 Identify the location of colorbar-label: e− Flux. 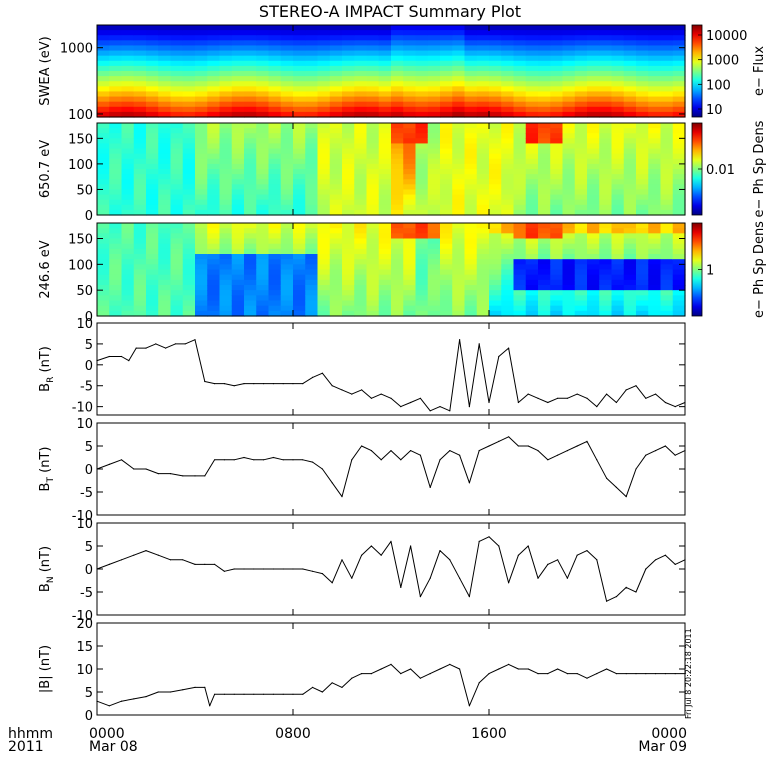
(759, 71).